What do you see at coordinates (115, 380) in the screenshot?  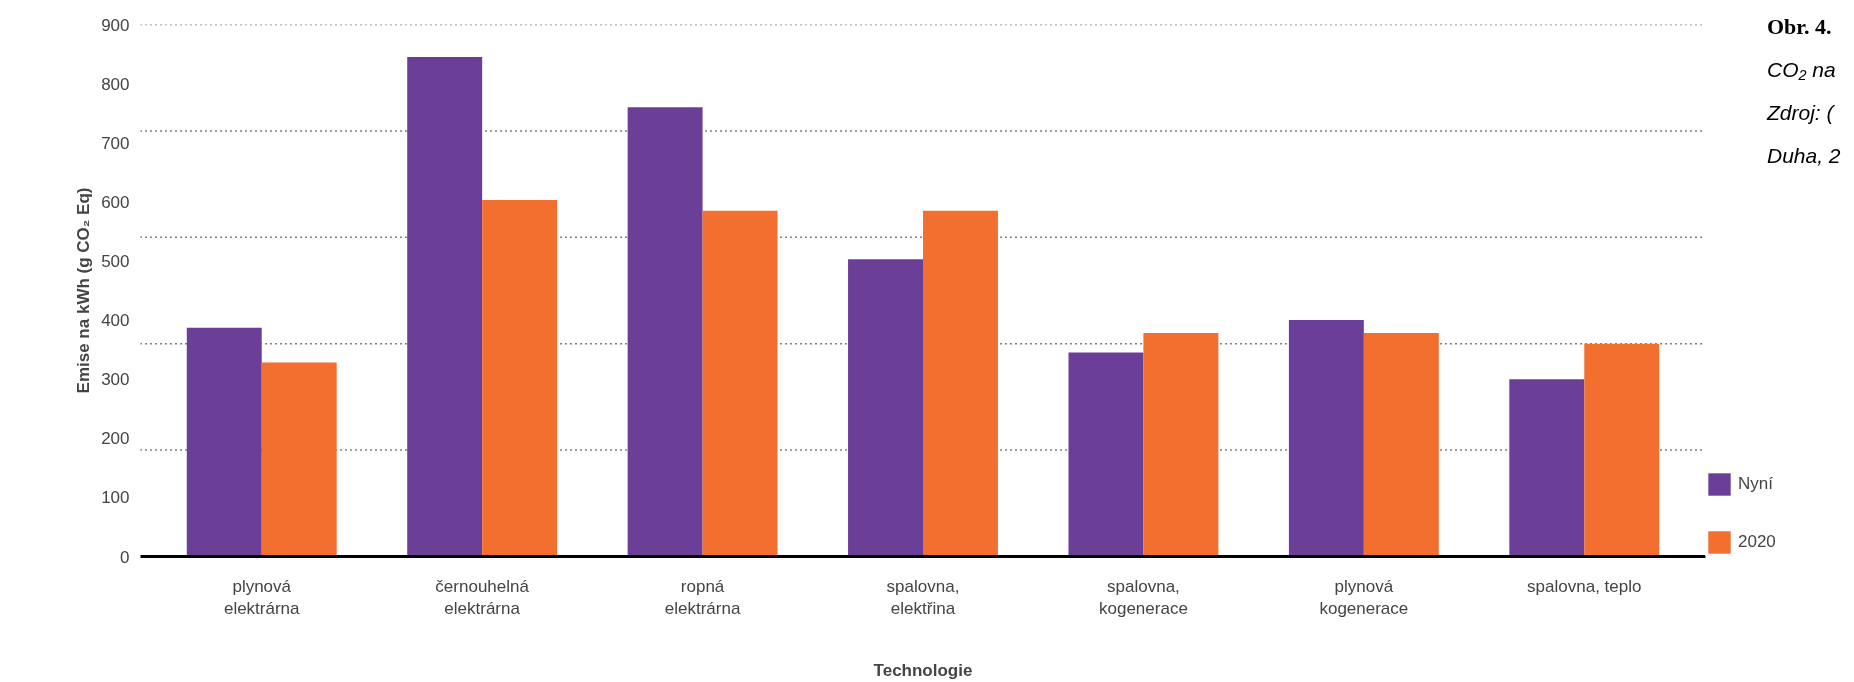 I see `y-tick-label: 300` at bounding box center [115, 380].